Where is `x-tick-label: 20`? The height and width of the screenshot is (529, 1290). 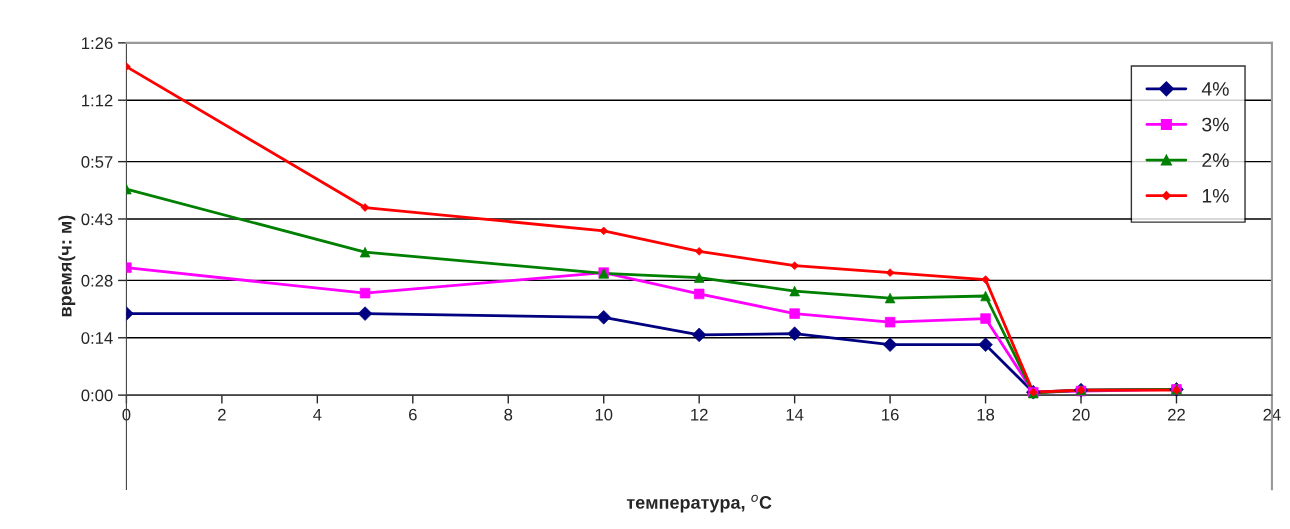 x-tick-label: 20 is located at coordinates (1081, 414).